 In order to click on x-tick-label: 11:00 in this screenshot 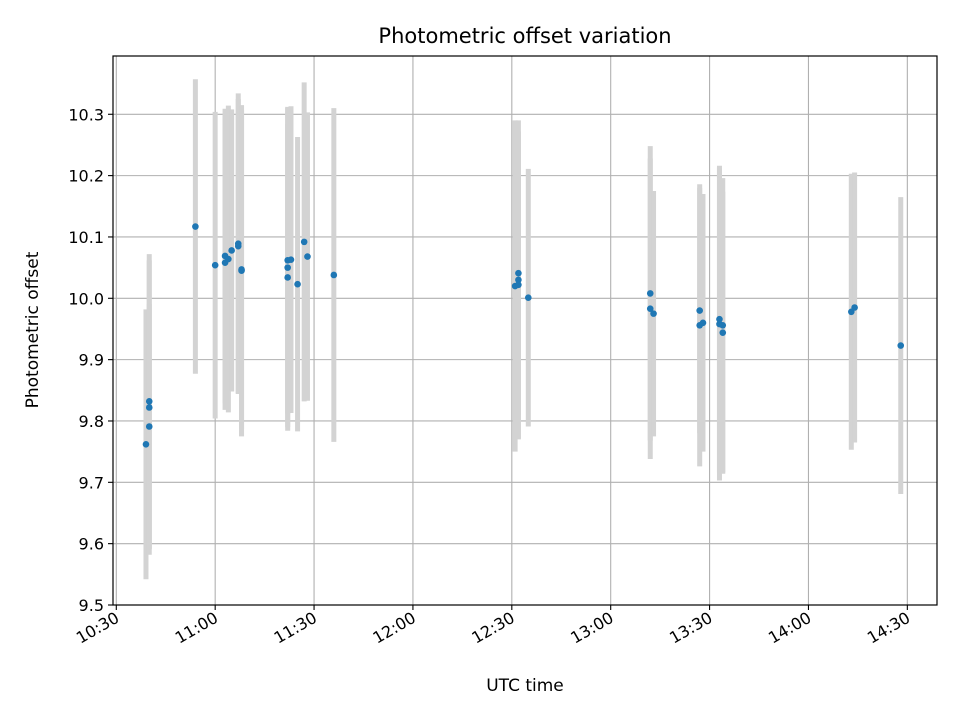, I will do `click(196, 628)`.